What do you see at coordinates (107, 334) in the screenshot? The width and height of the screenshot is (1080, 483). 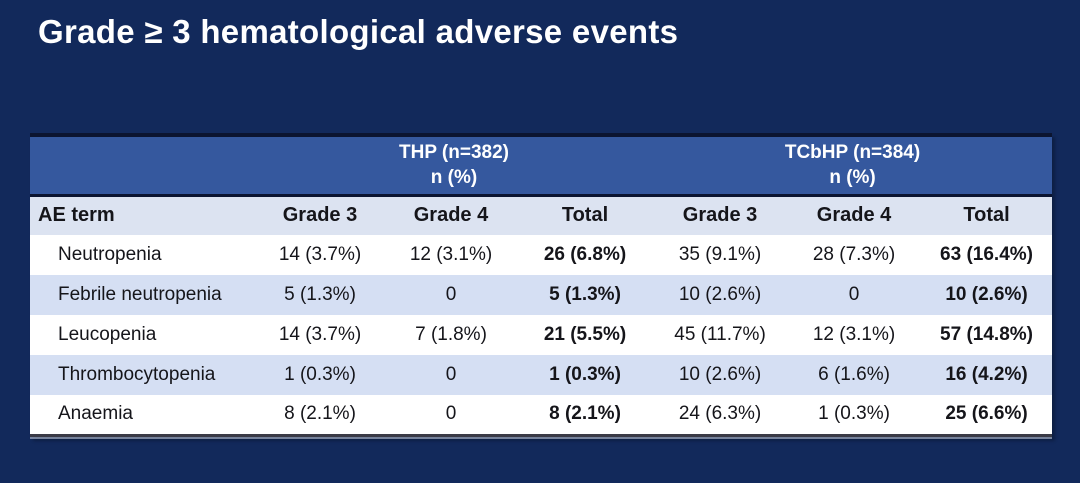 I see `ae-term-cell: Leucopenia` at bounding box center [107, 334].